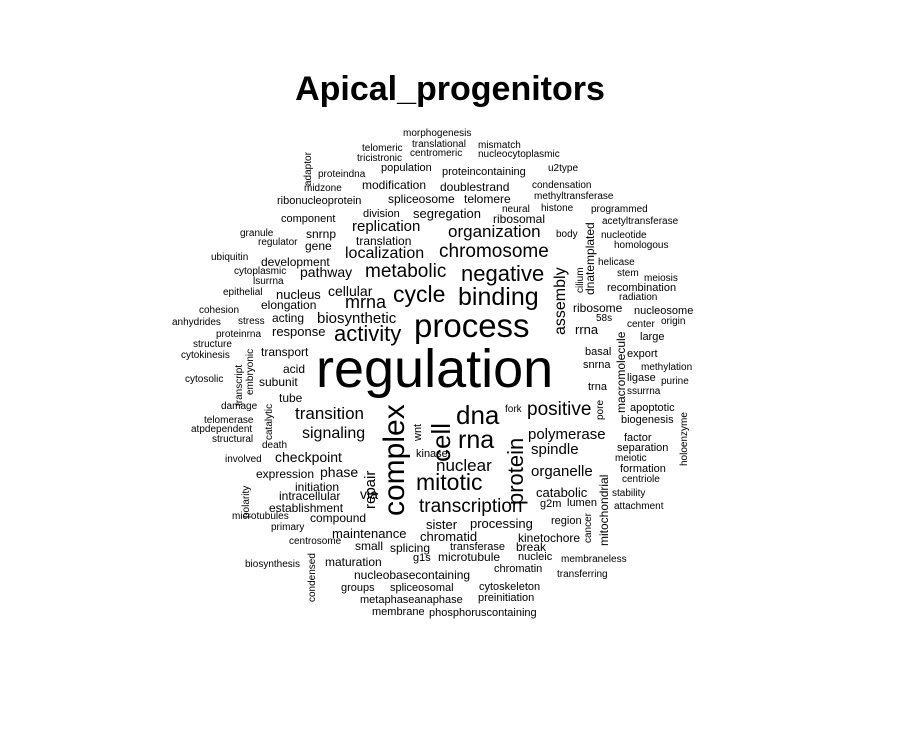 Image resolution: width=900 pixels, height=750 pixels. I want to click on word-nucleus: nucleus, so click(298, 294).